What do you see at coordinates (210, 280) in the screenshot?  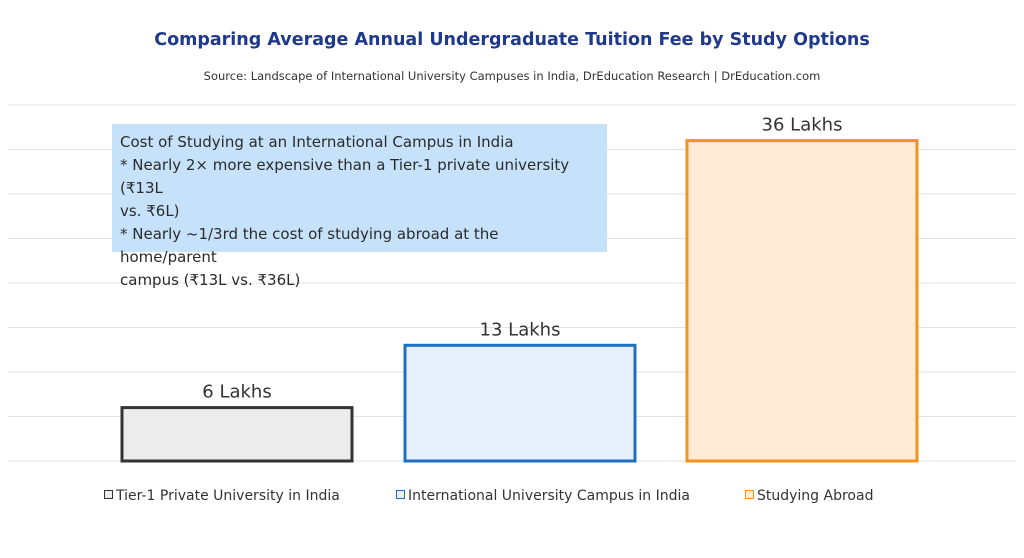 I see `annotation-line: campus (₹13L vs. ₹36L)` at bounding box center [210, 280].